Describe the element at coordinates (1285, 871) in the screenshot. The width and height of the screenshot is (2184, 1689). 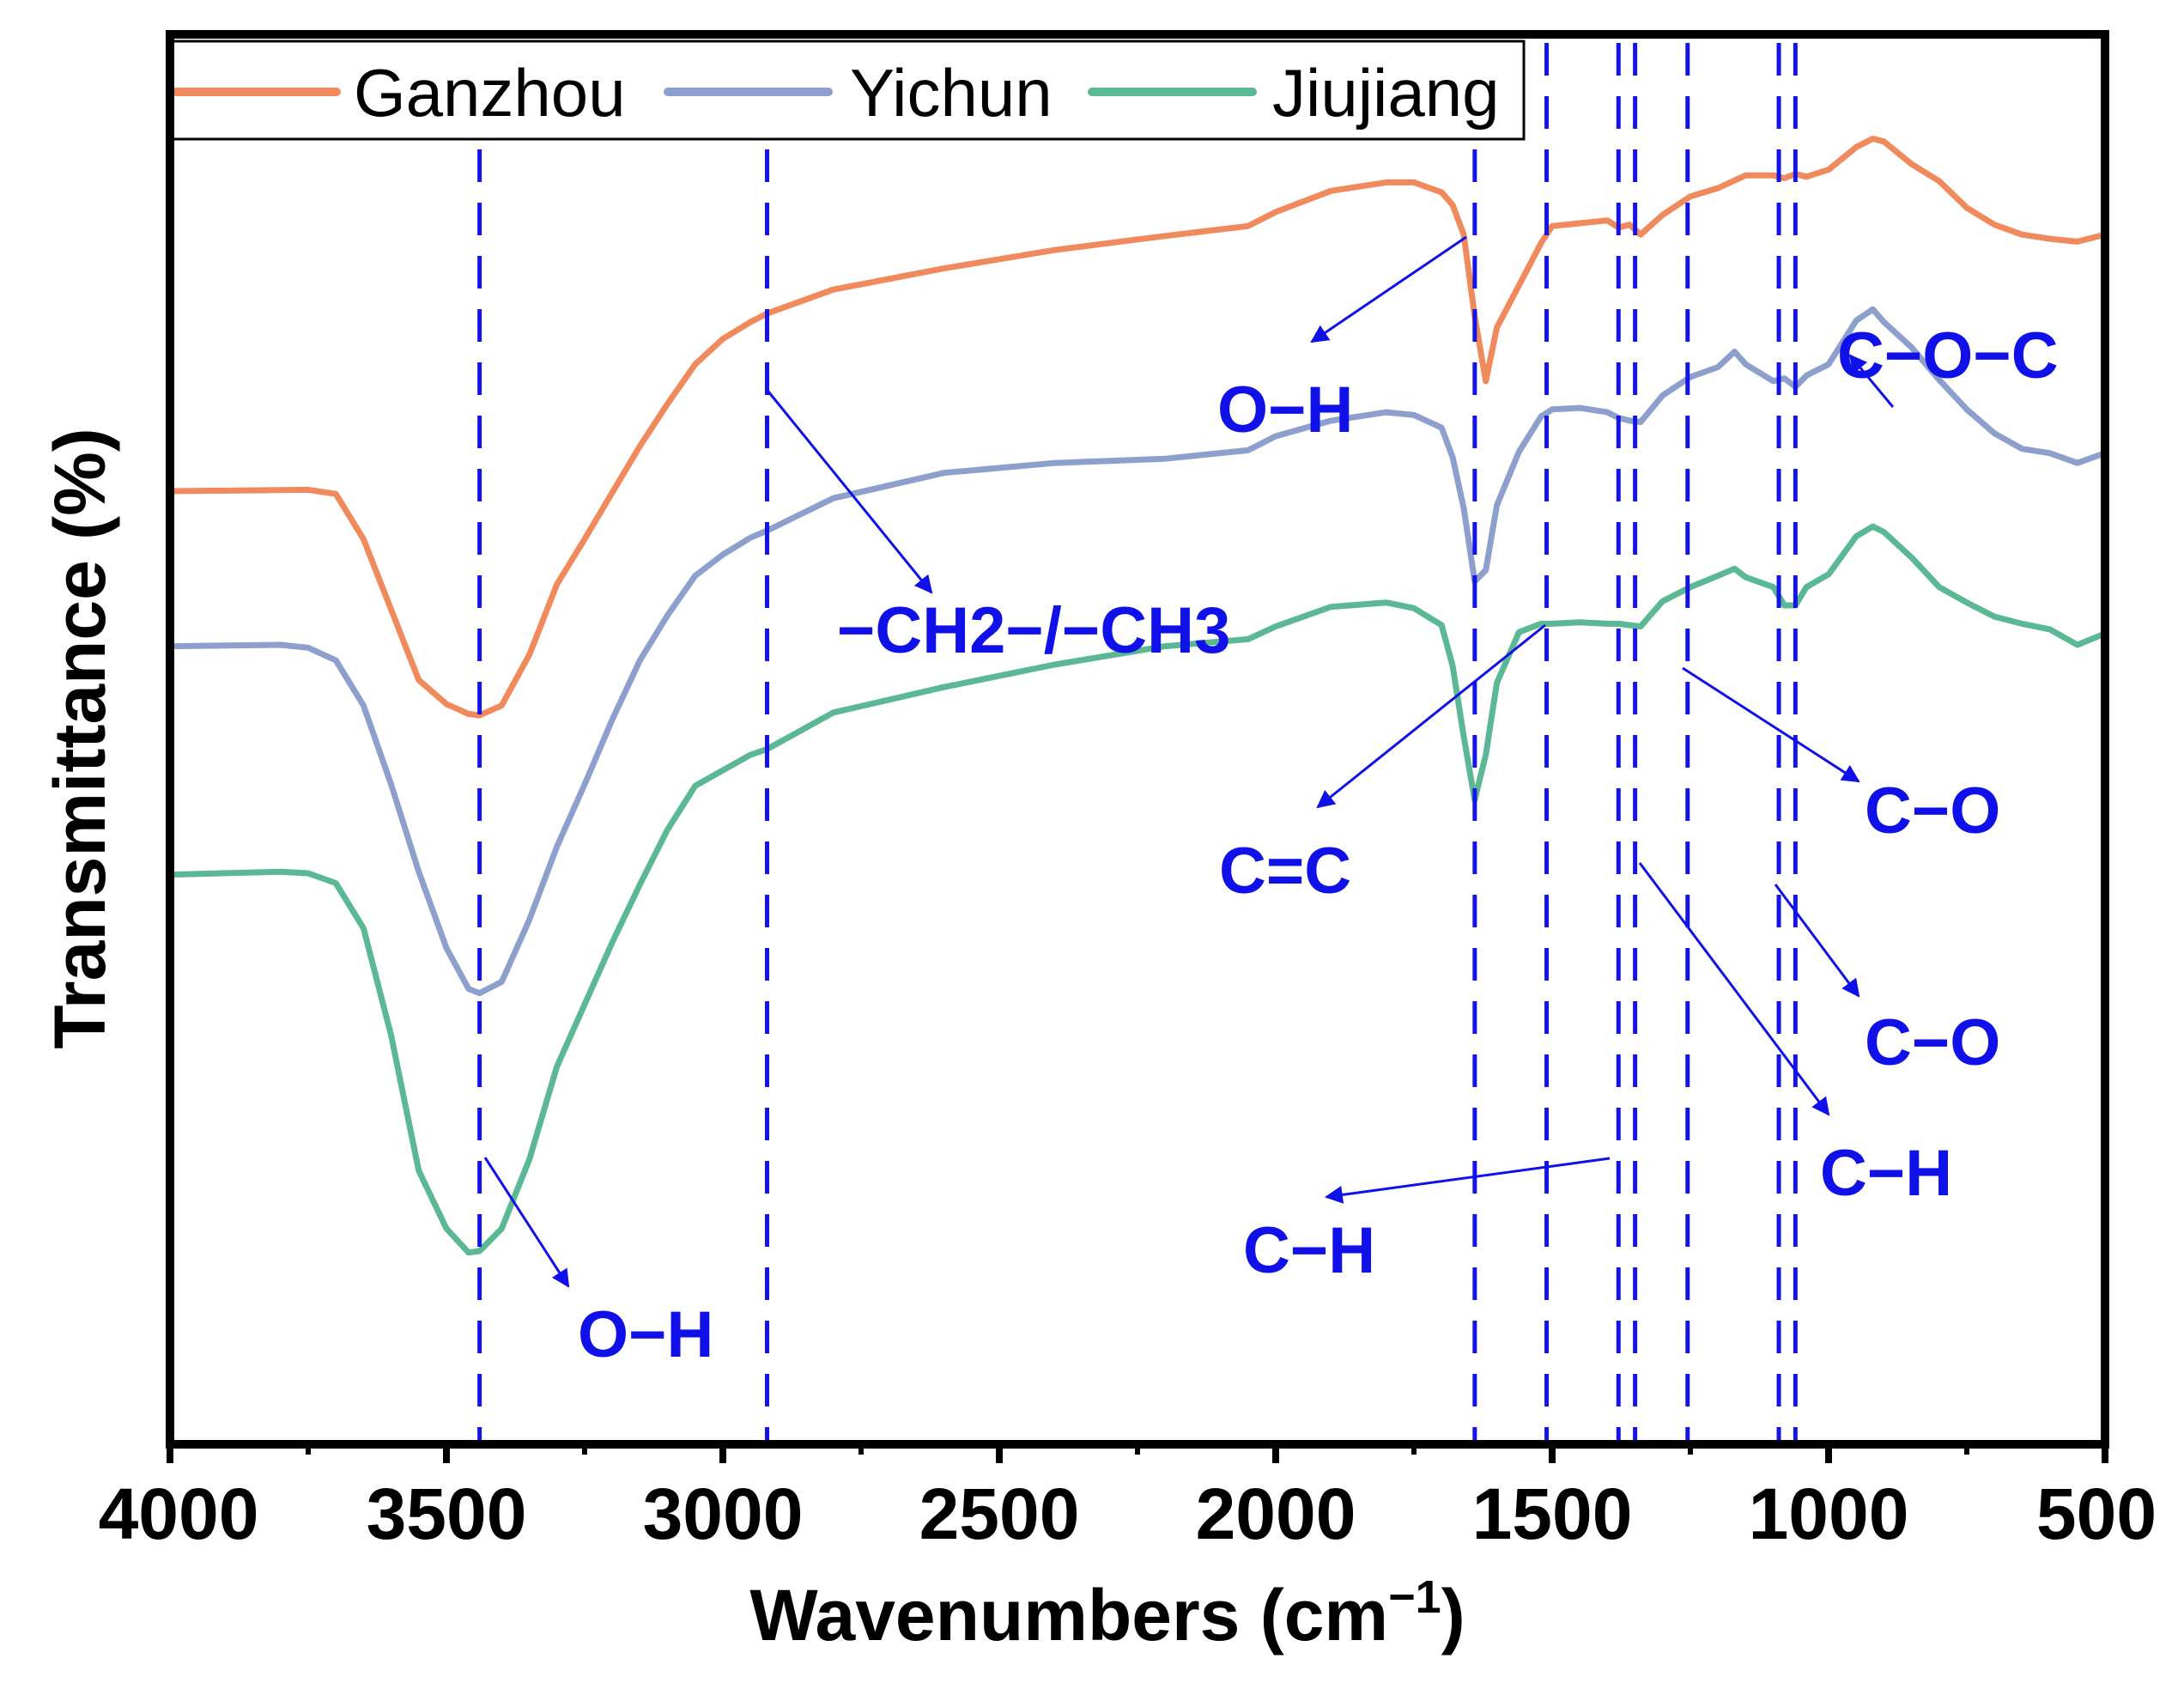
I see `annotation-label: C=C` at that location.